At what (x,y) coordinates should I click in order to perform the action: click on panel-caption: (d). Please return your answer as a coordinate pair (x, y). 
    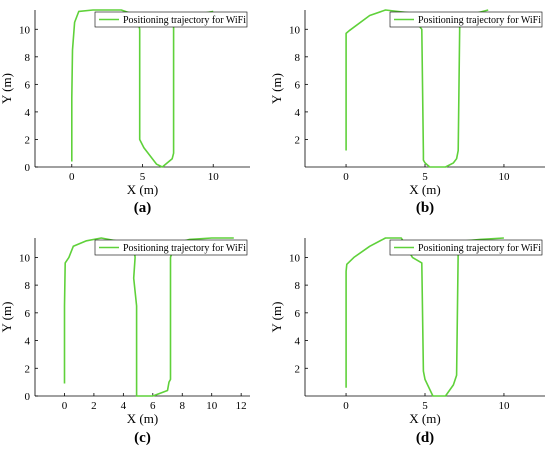
    Looking at the image, I should click on (425, 438).